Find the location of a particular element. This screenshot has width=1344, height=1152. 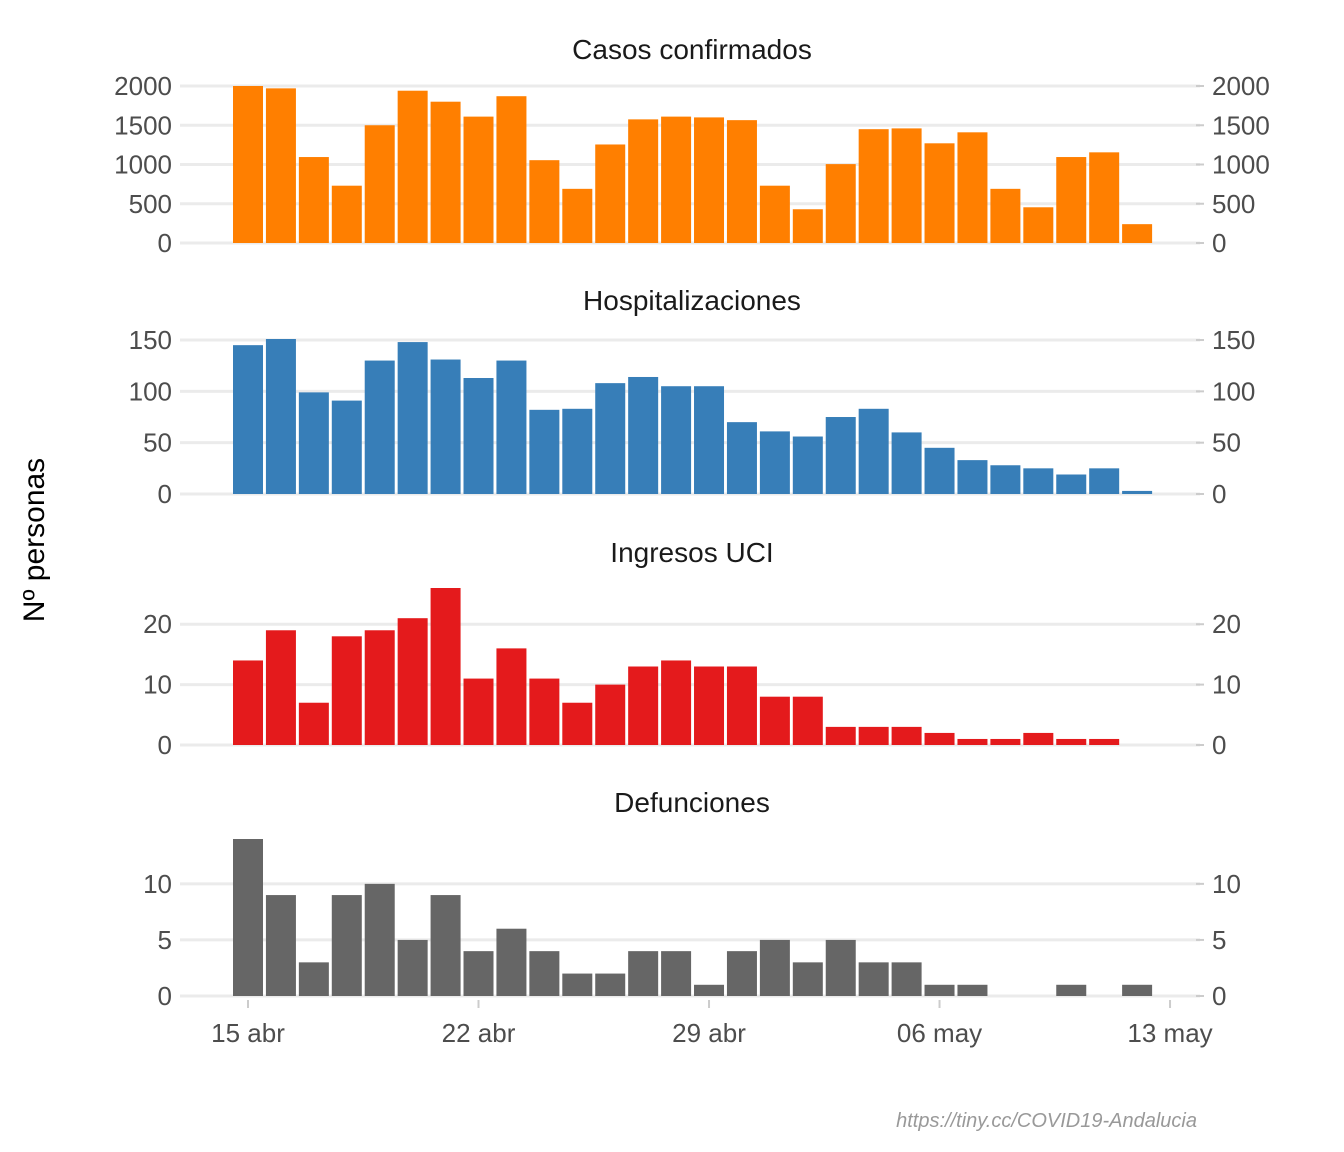

y-tick-label: 1000 is located at coordinates (143, 165).